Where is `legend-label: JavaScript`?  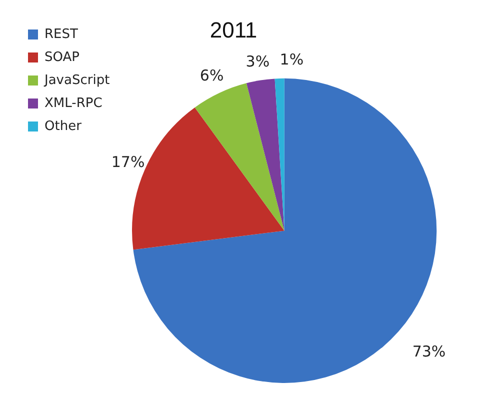
legend-label: JavaScript is located at coordinates (77, 80).